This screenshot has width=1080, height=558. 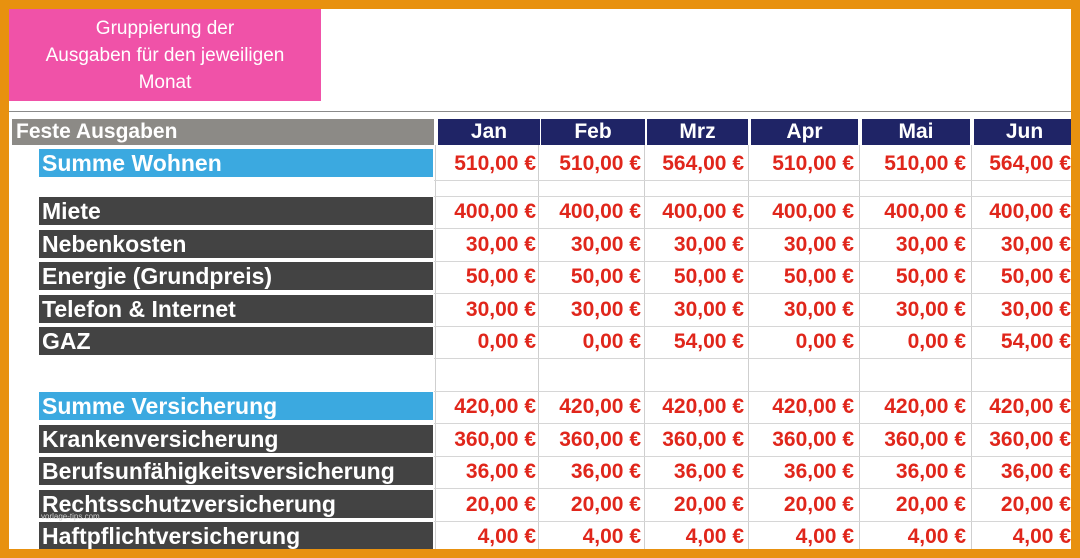 What do you see at coordinates (697, 132) in the screenshot?
I see `month-header-mrz: Mrz` at bounding box center [697, 132].